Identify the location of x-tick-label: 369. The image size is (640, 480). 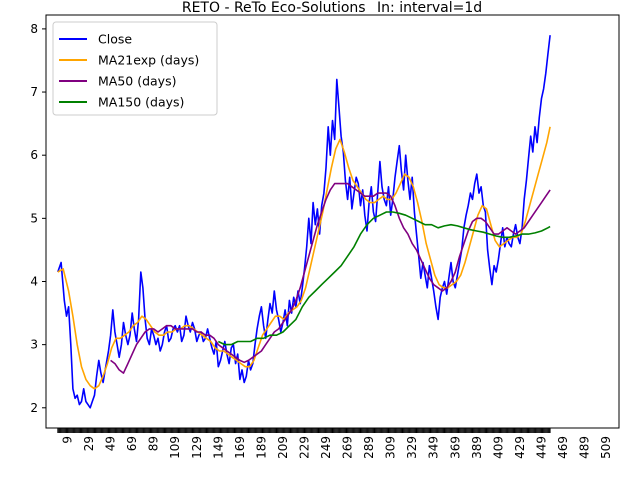
(455, 447).